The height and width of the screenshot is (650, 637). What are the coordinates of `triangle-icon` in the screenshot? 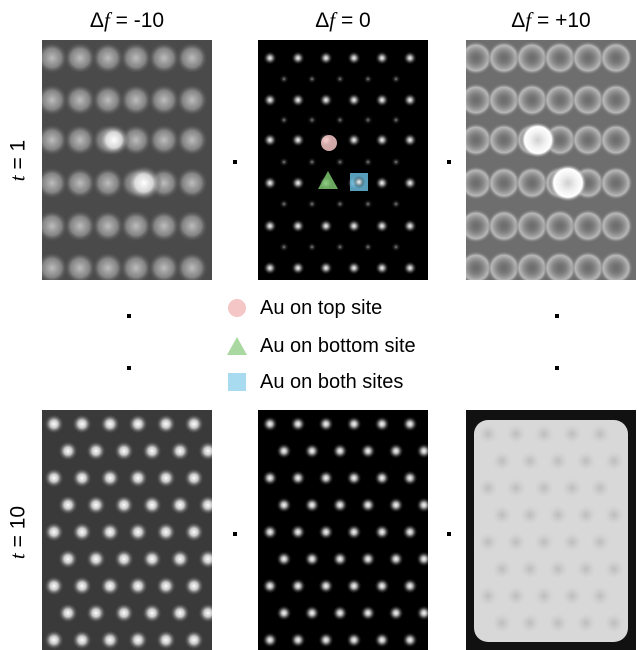 It's located at (237, 346).